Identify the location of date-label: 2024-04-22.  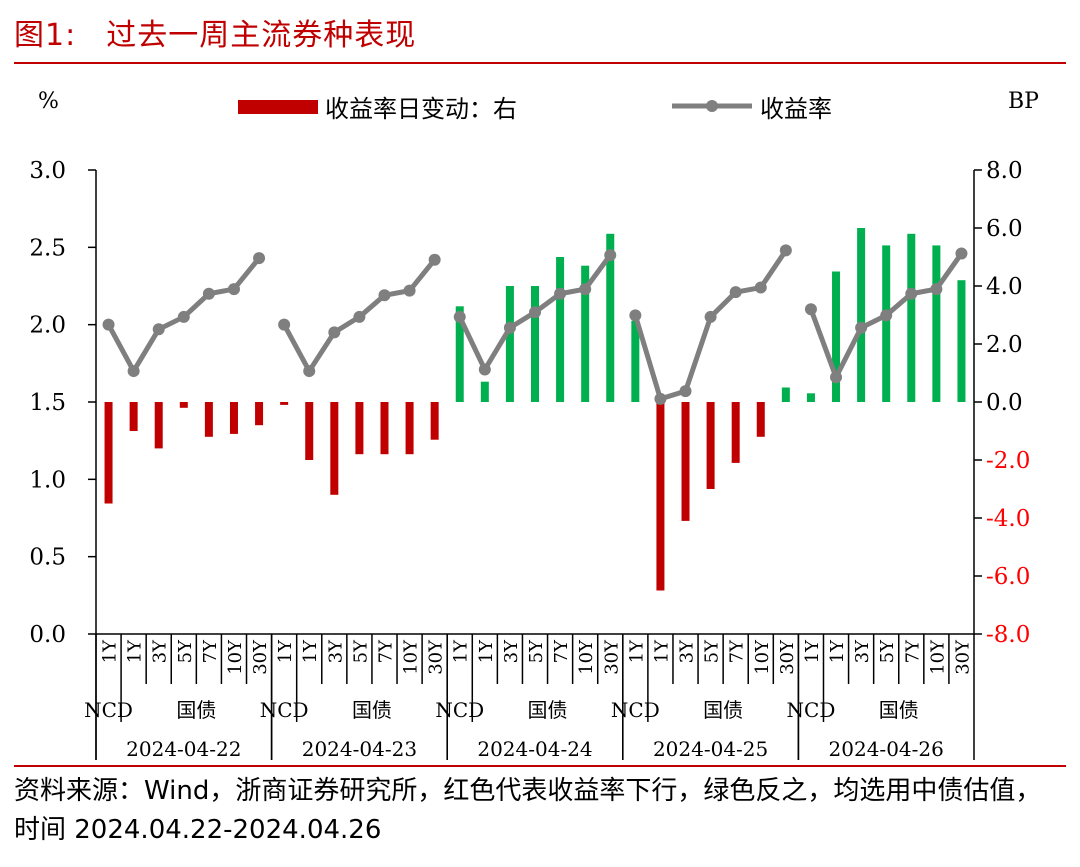
(183, 749).